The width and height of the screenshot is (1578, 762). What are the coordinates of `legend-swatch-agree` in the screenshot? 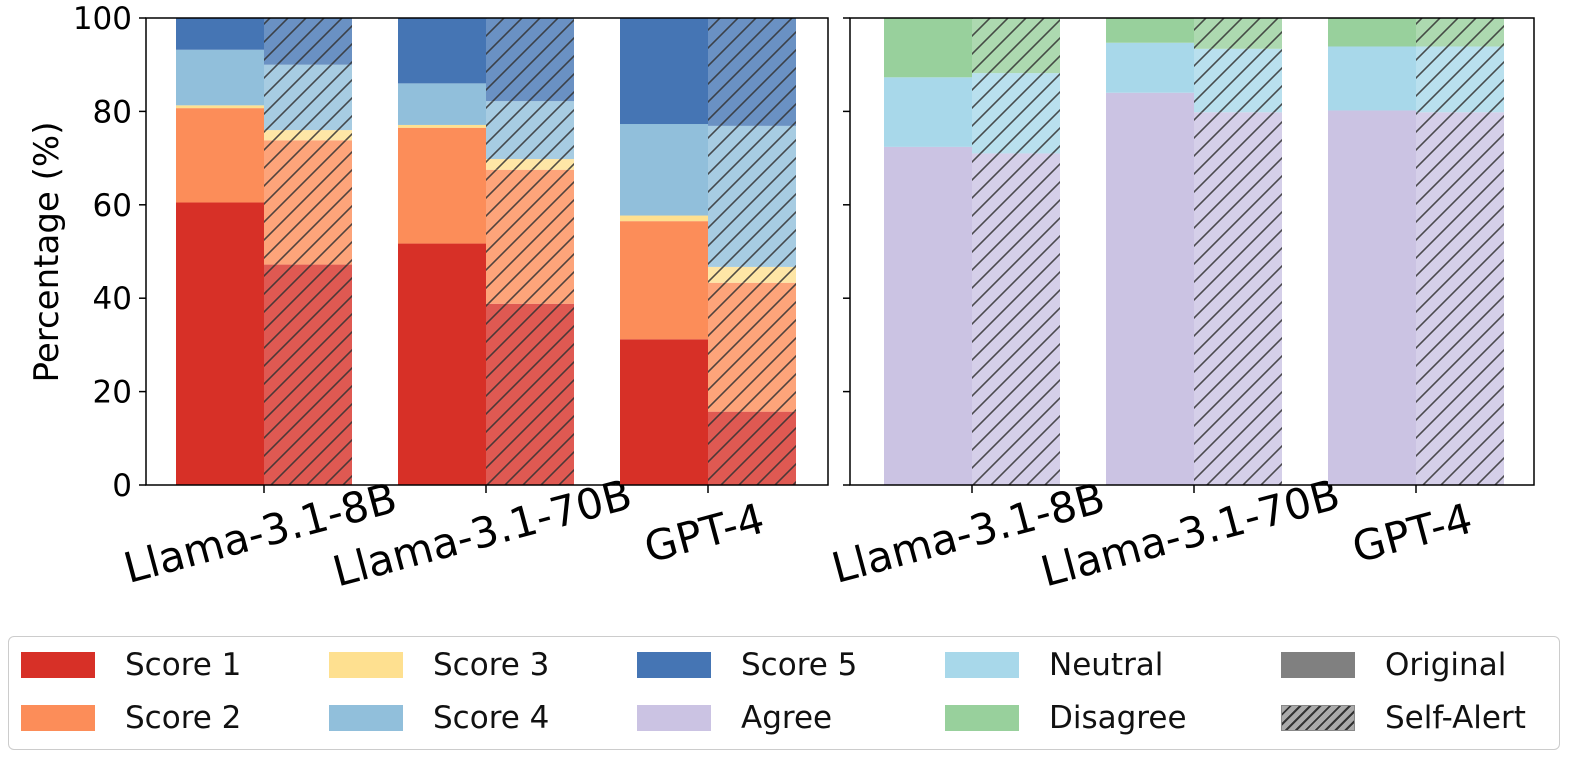 It's located at (674, 718).